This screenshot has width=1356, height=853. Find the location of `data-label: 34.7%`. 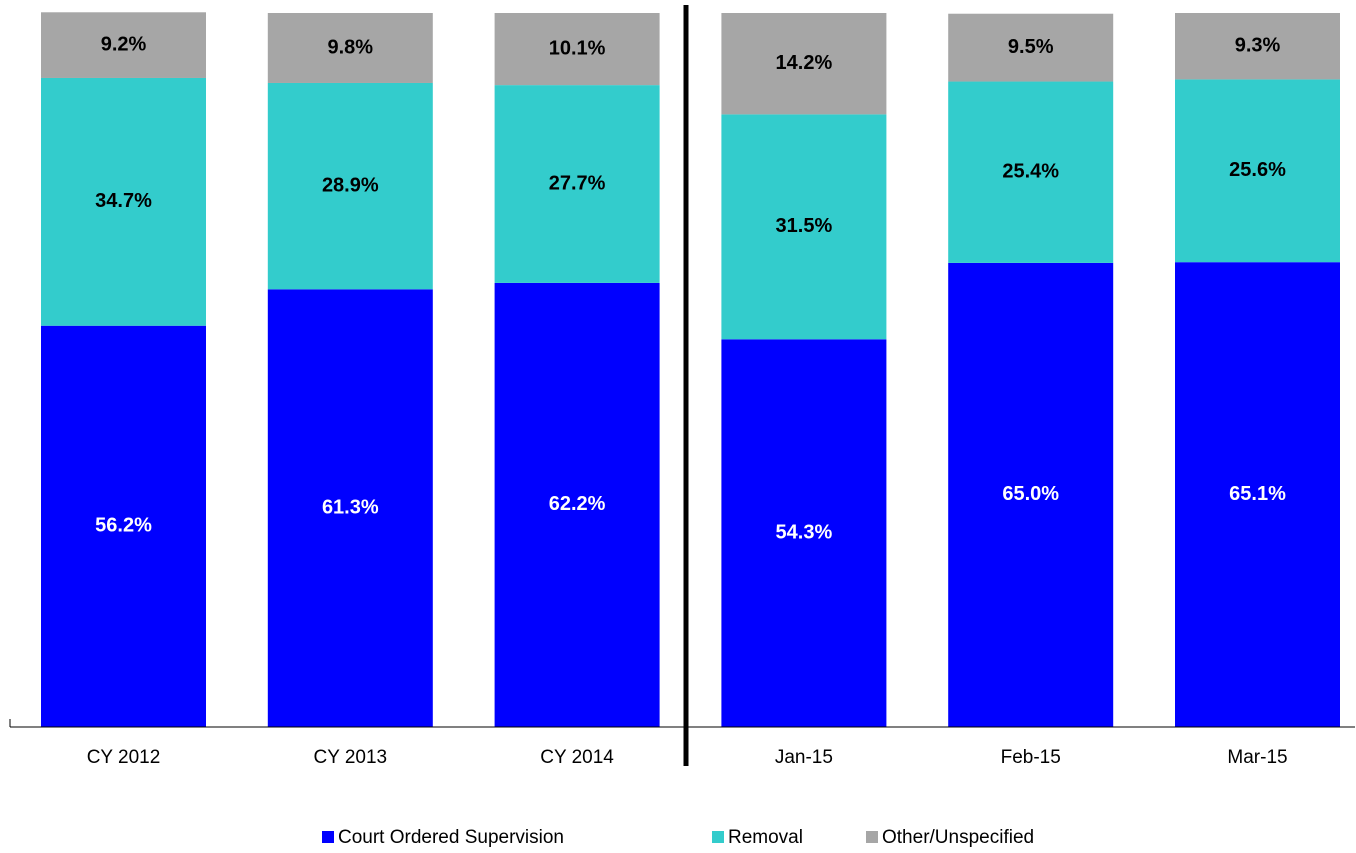

data-label: 34.7% is located at coordinates (123, 201).